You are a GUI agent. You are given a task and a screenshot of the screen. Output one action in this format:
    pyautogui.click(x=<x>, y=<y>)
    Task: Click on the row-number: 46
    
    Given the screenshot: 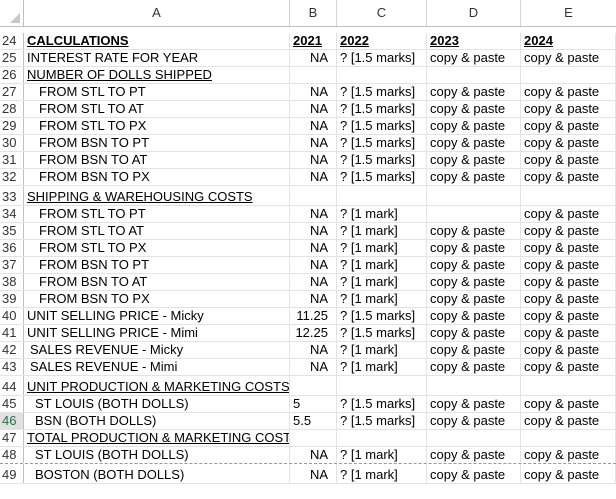 What is the action you would take?
    pyautogui.click(x=12, y=421)
    